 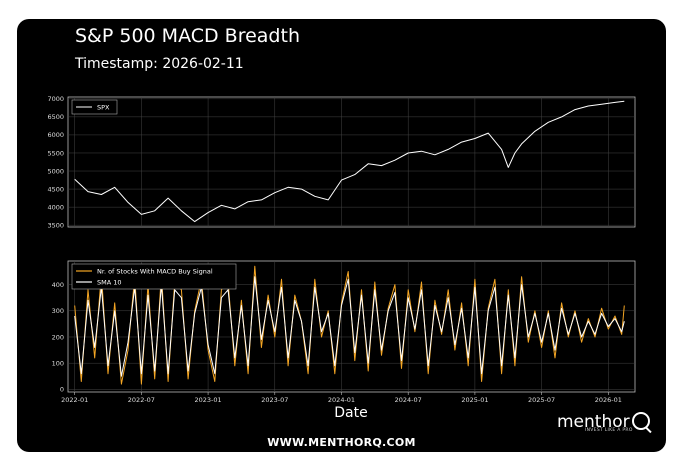 What do you see at coordinates (609, 430) in the screenshot?
I see `logo-tagline: INVEST LIKE A PRO` at bounding box center [609, 430].